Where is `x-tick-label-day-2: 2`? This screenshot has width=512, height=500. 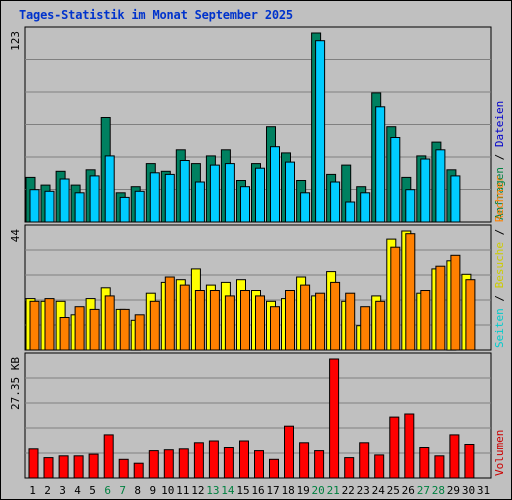 x-tick-label-day-2: 2 is located at coordinates (47, 490).